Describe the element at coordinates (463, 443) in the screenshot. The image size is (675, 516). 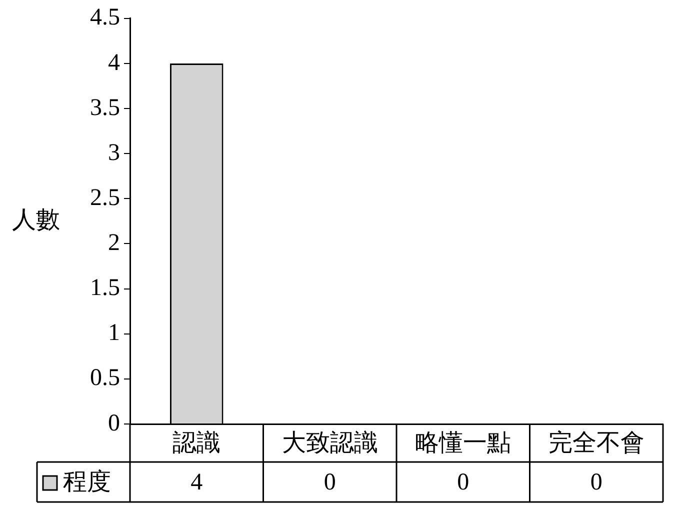
I see `x-tick-label: 略懂一點` at that location.